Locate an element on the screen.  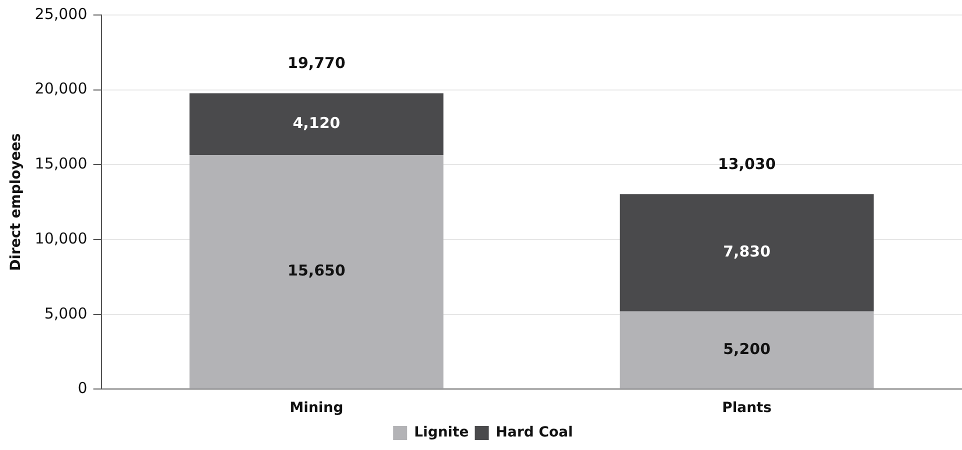
data-label: 15,650 is located at coordinates (317, 271).